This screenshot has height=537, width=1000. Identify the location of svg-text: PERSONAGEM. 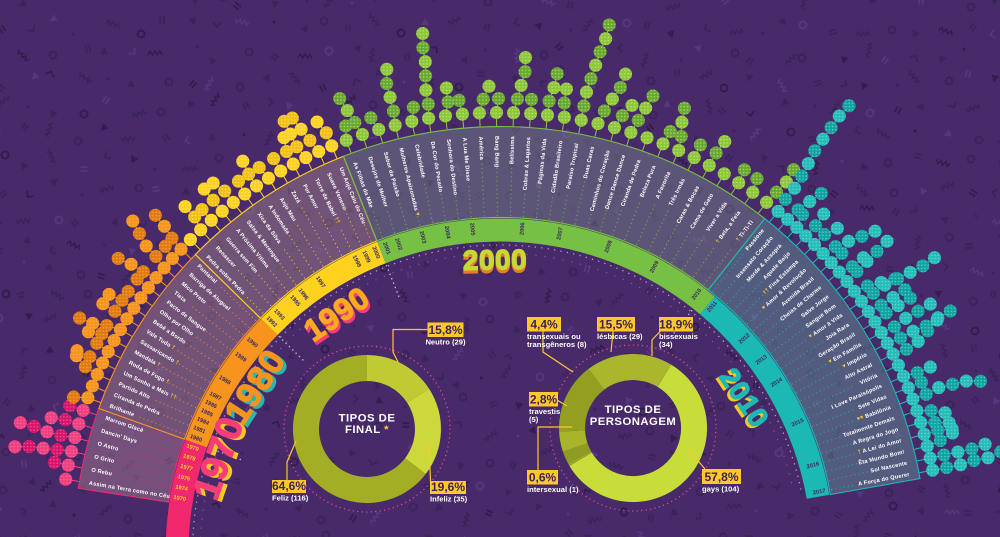
(633, 422).